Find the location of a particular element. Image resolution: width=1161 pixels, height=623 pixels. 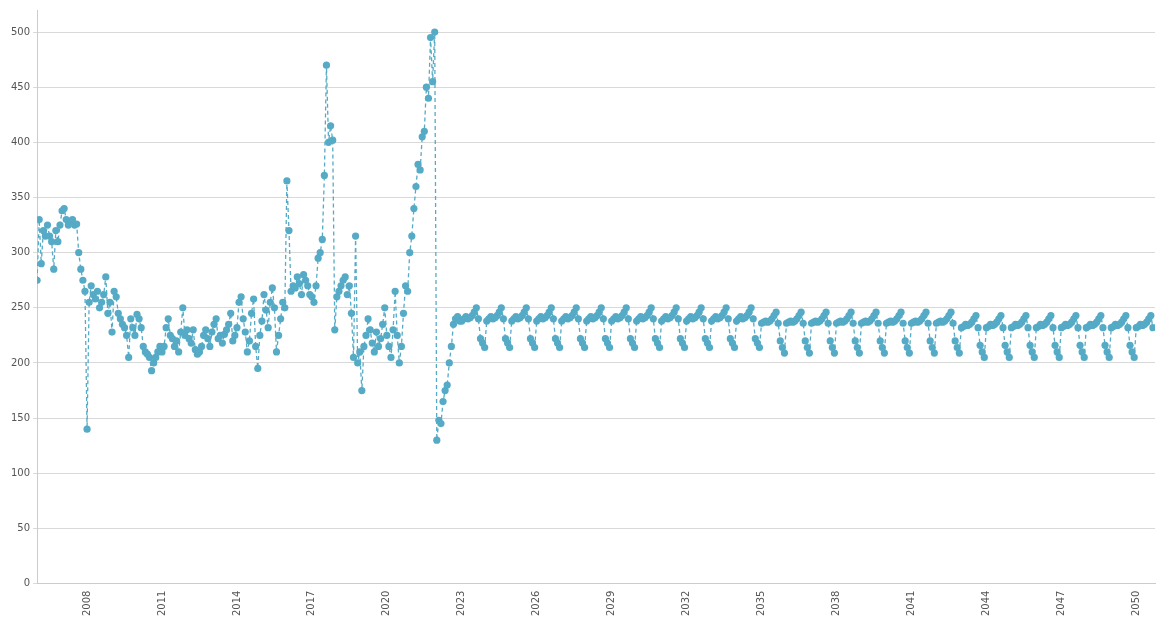

y-tick-label: 500 is located at coordinates (20, 31).